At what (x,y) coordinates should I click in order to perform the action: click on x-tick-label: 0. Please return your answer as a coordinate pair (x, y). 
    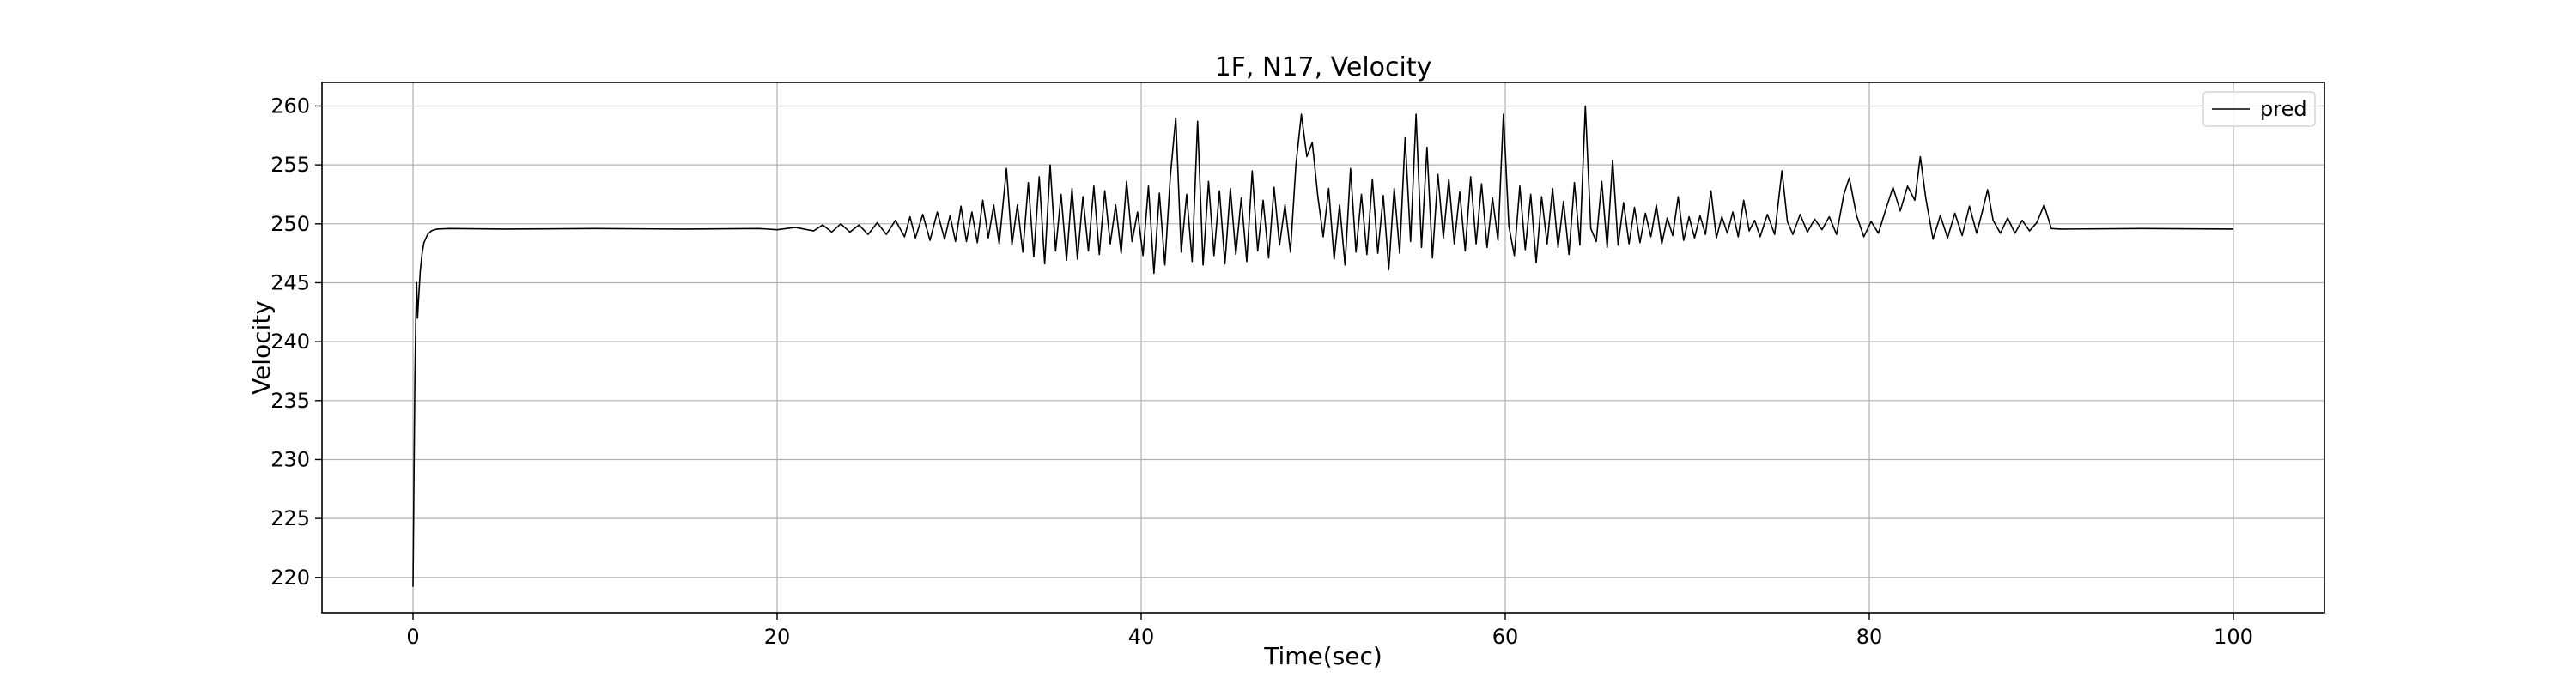
    Looking at the image, I should click on (412, 637).